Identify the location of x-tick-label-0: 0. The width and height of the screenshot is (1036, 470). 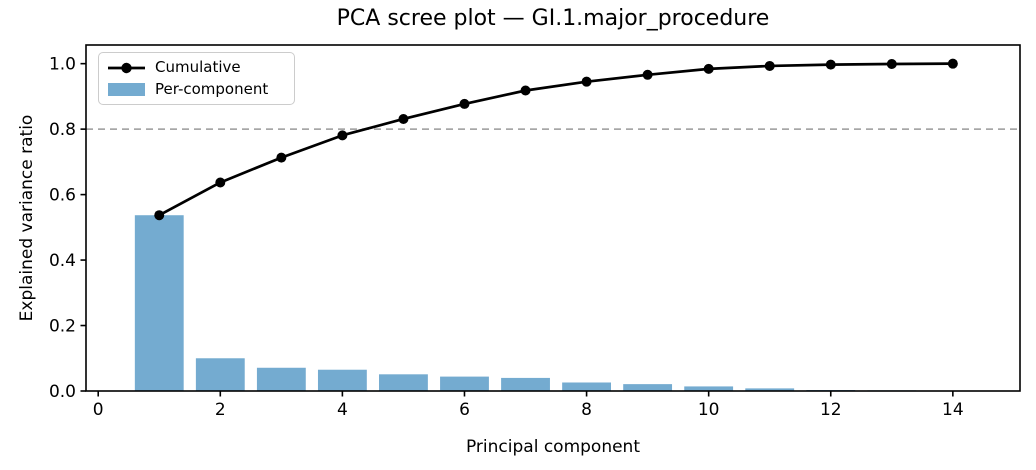
(98, 410).